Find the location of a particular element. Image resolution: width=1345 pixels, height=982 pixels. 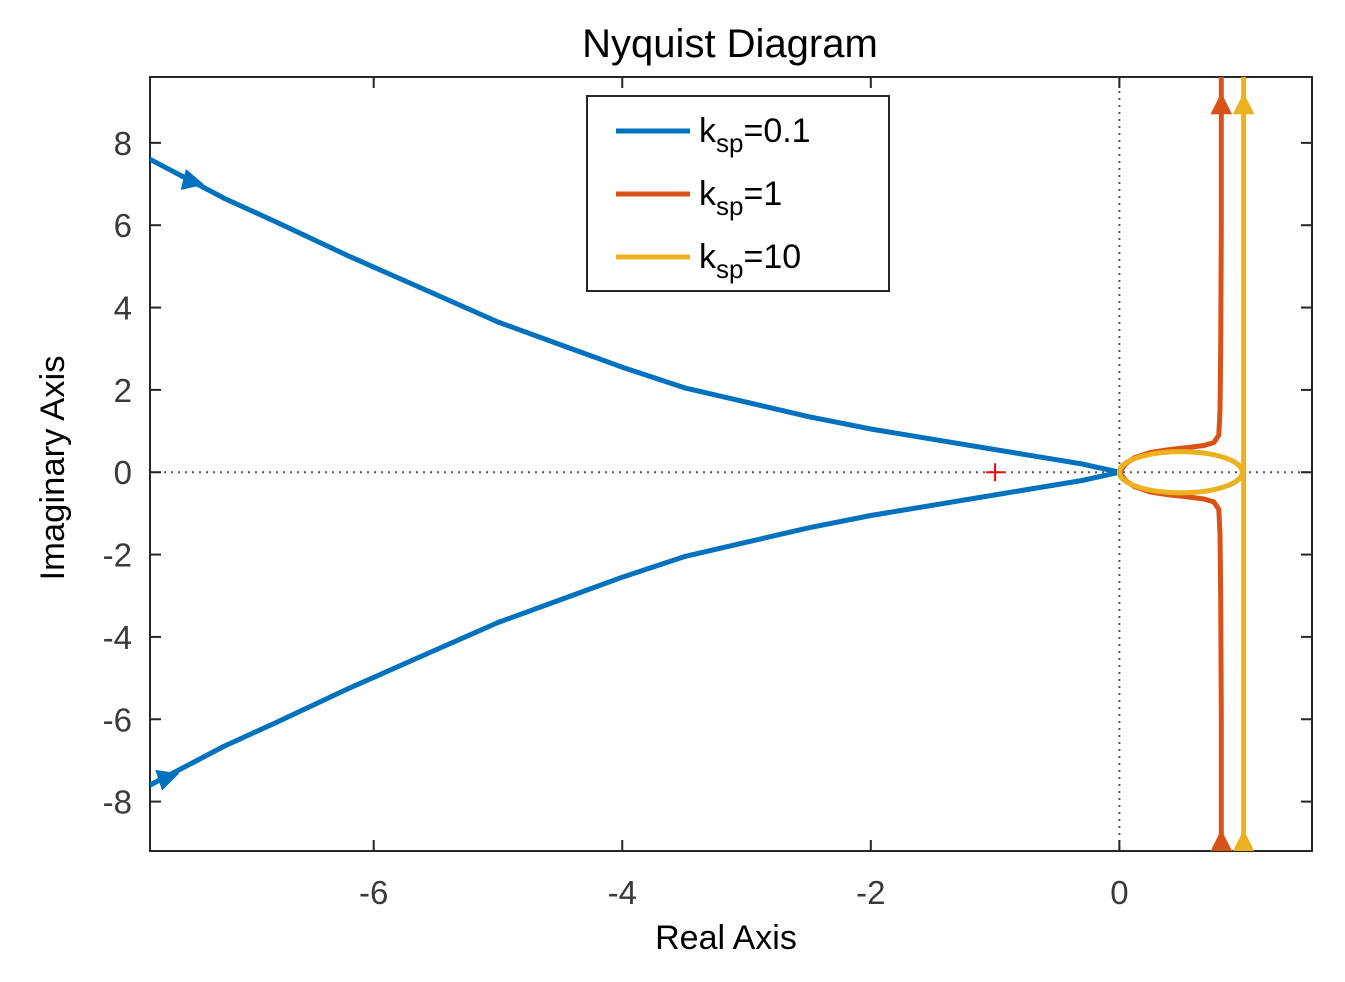

y-axis-label: Imaginary Axis is located at coordinates (53, 468).